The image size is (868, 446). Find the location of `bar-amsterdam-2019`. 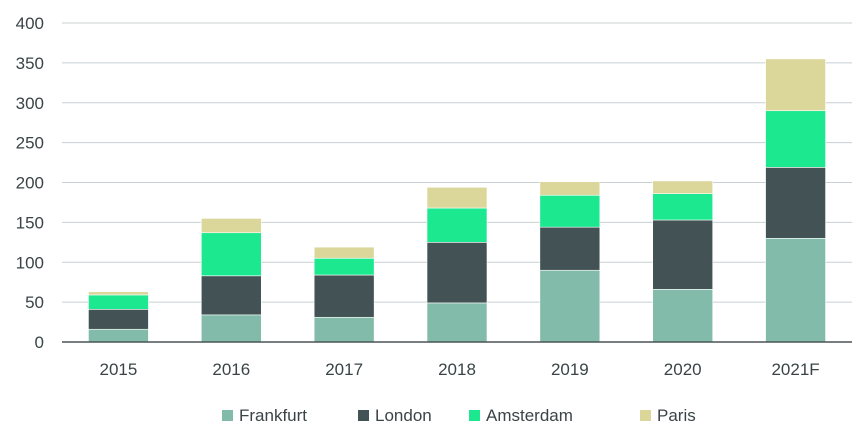

bar-amsterdam-2019 is located at coordinates (570, 211).